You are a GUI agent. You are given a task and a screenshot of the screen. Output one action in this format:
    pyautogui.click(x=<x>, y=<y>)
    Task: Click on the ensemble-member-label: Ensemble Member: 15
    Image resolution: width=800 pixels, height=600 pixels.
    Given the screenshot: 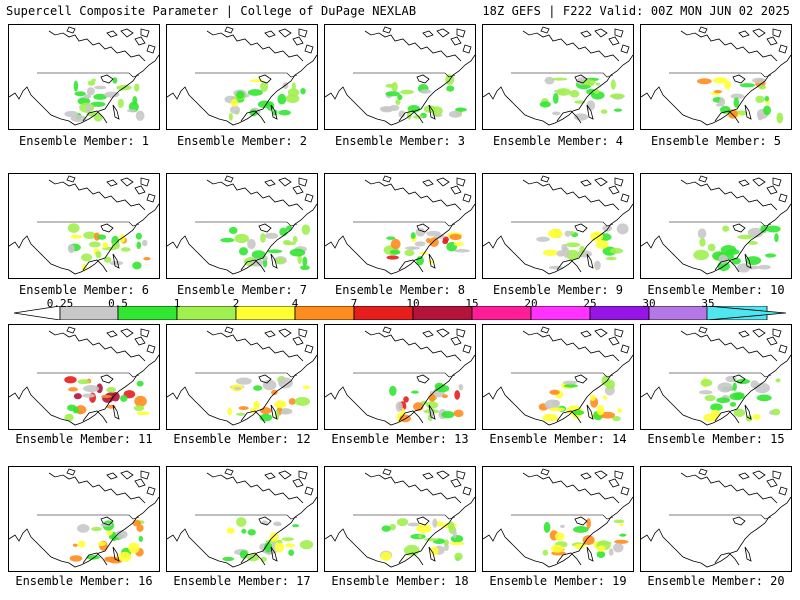 What is the action you would take?
    pyautogui.click(x=716, y=439)
    